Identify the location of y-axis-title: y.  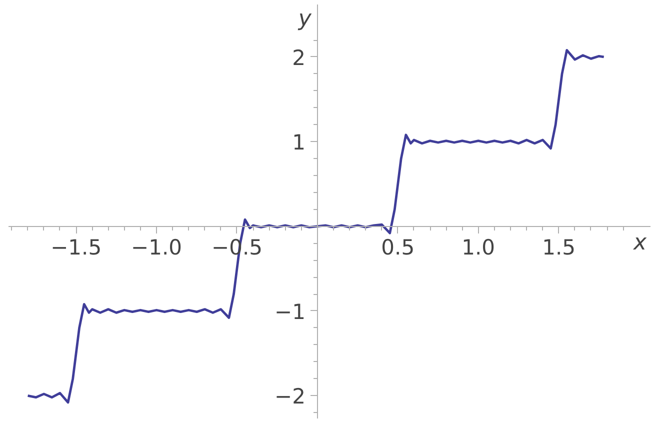
(304, 19).